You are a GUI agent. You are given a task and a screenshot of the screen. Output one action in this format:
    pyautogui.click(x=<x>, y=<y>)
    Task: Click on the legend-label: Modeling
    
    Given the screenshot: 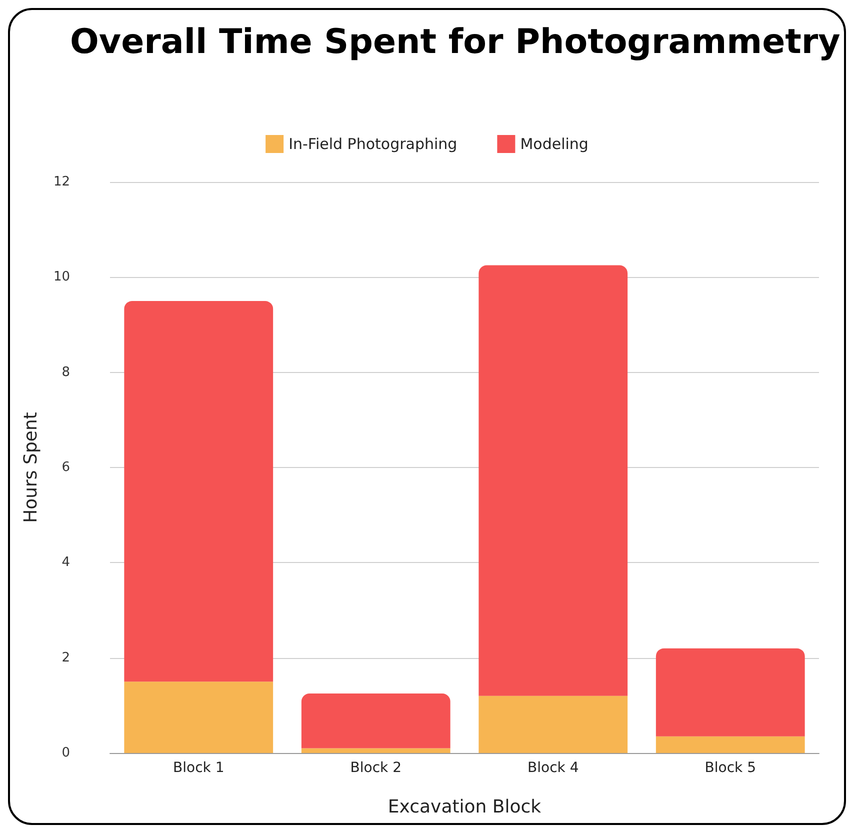 What is the action you would take?
    pyautogui.click(x=554, y=144)
    